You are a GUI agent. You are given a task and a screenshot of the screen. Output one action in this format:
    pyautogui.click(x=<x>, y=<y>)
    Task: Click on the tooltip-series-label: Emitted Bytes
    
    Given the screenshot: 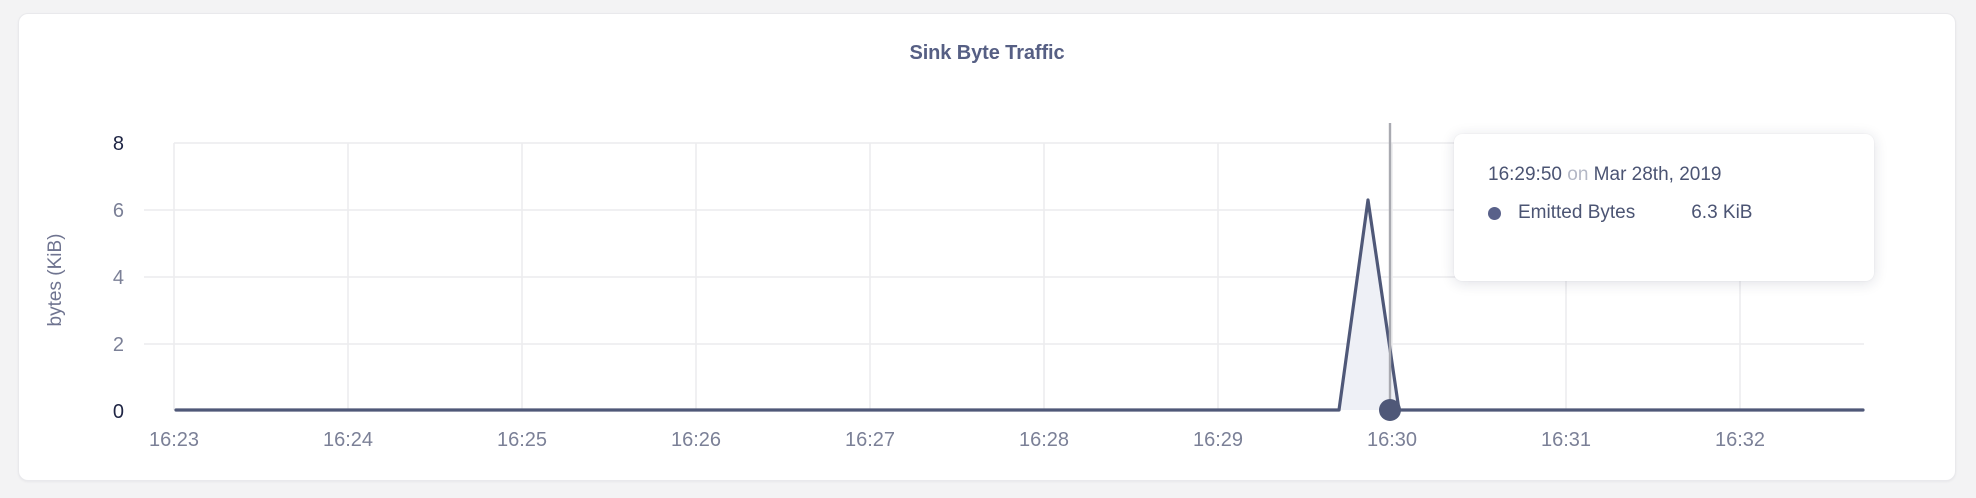 What is the action you would take?
    pyautogui.click(x=1577, y=212)
    